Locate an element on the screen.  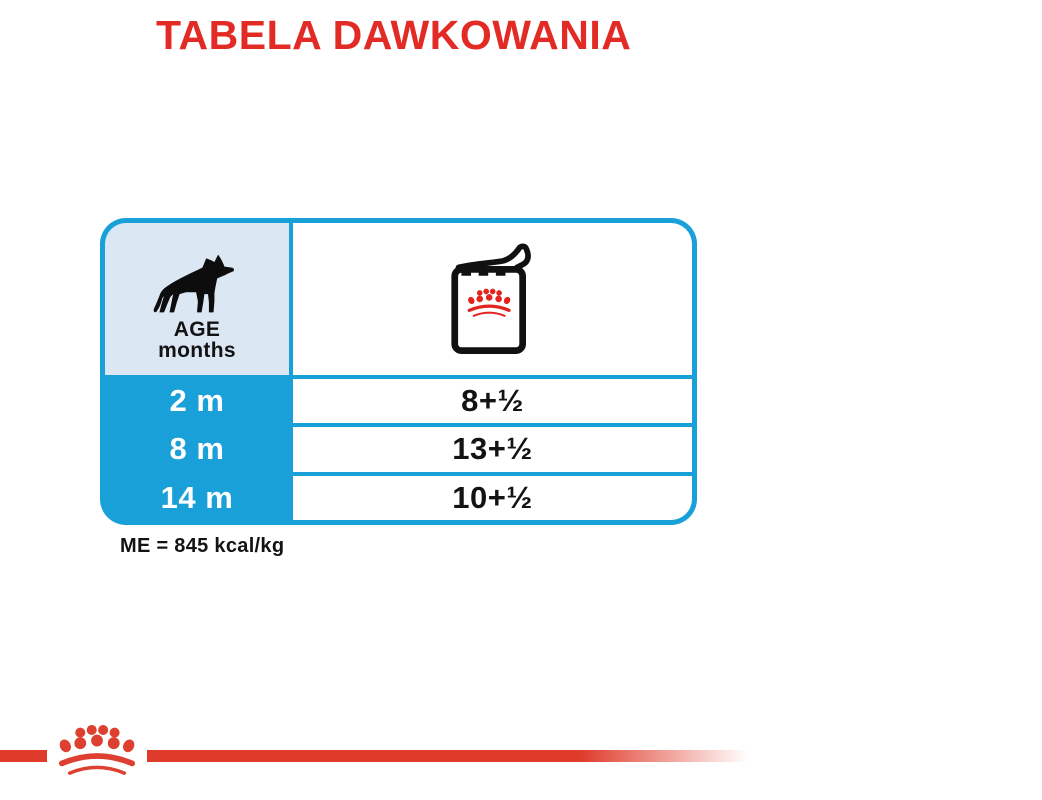
age-header-line1: AGE is located at coordinates (197, 329).